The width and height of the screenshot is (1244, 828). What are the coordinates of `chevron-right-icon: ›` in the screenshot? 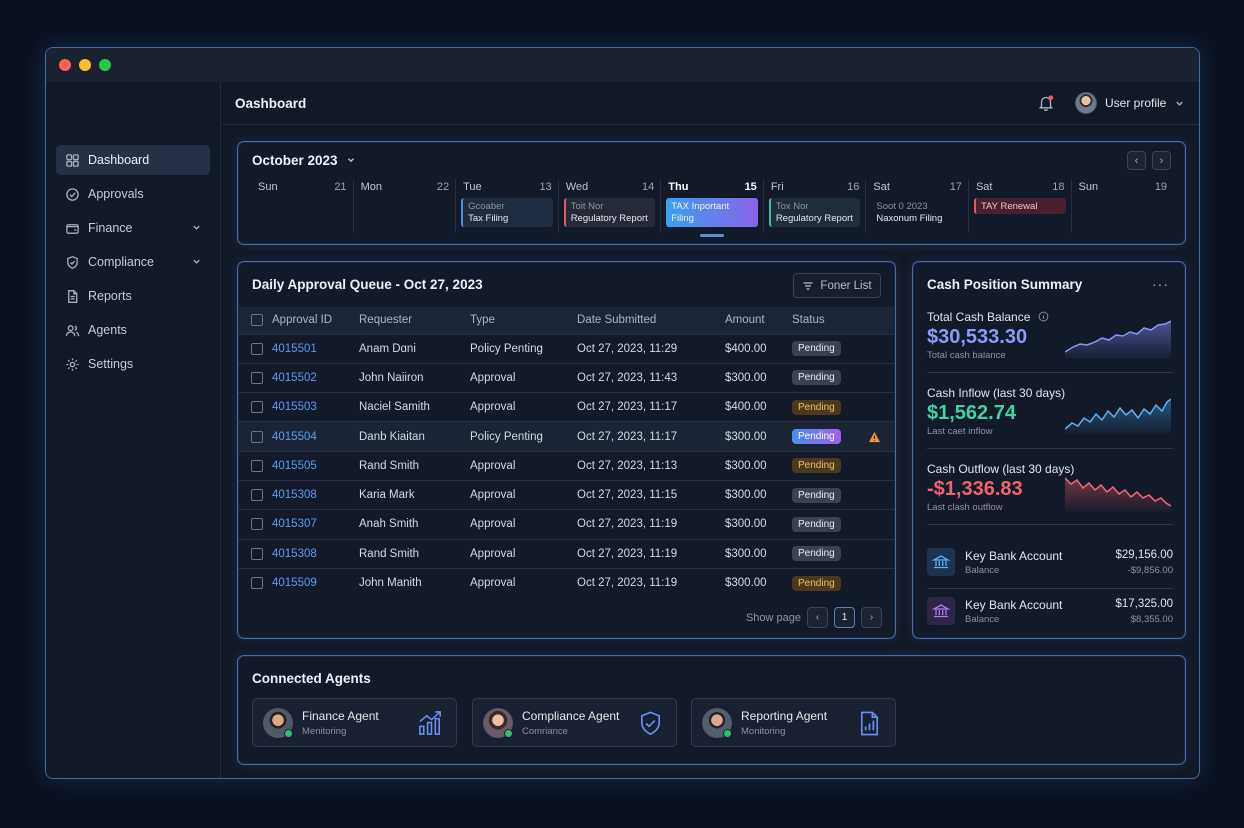 It's located at (1161, 160).